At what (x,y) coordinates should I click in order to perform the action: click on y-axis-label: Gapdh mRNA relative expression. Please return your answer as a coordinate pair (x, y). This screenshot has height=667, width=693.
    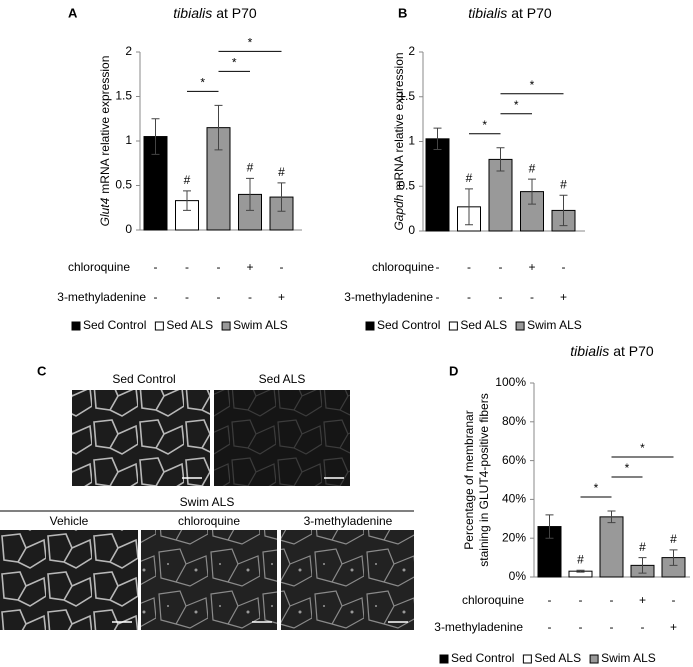
    Looking at the image, I should click on (399, 141).